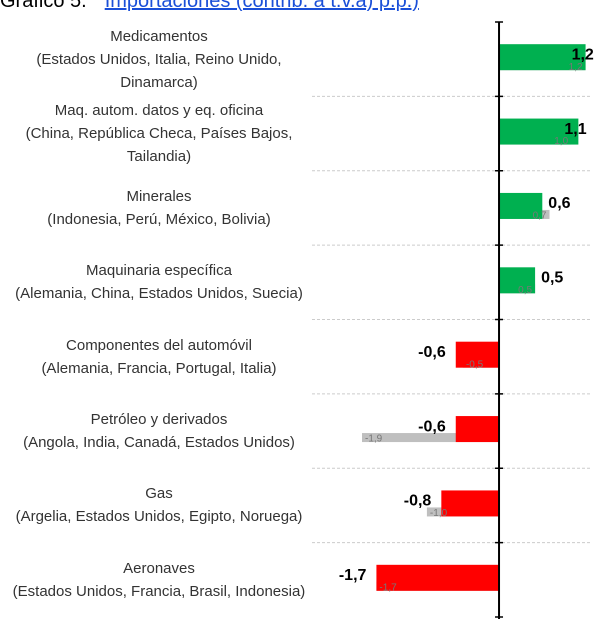 This screenshot has width=600, height=619. I want to click on category-name: Medicamentos, so click(159, 36).